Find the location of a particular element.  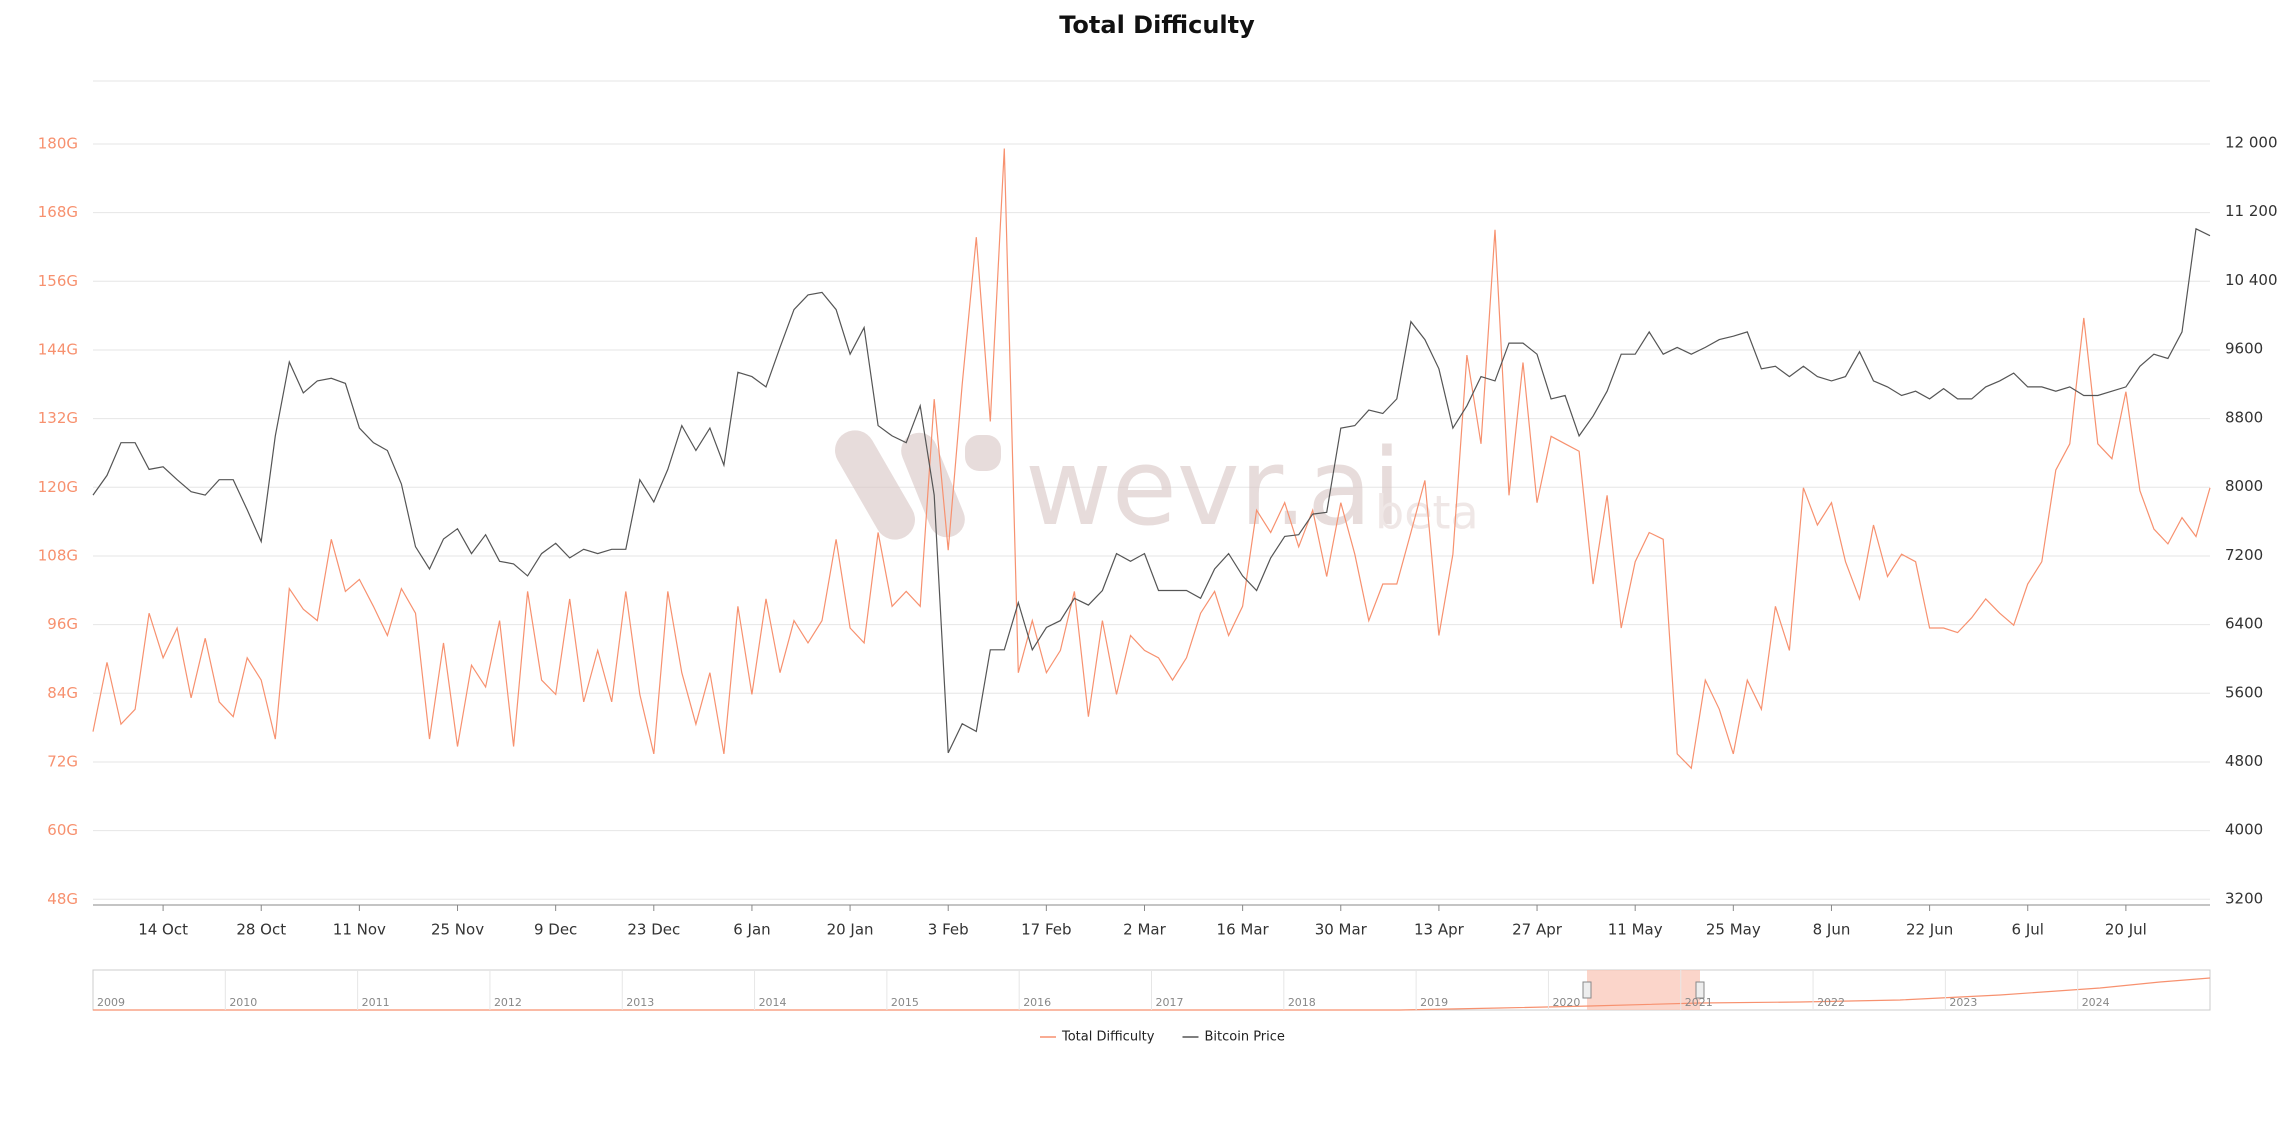

x-tick-label: 14 Oct is located at coordinates (163, 930).